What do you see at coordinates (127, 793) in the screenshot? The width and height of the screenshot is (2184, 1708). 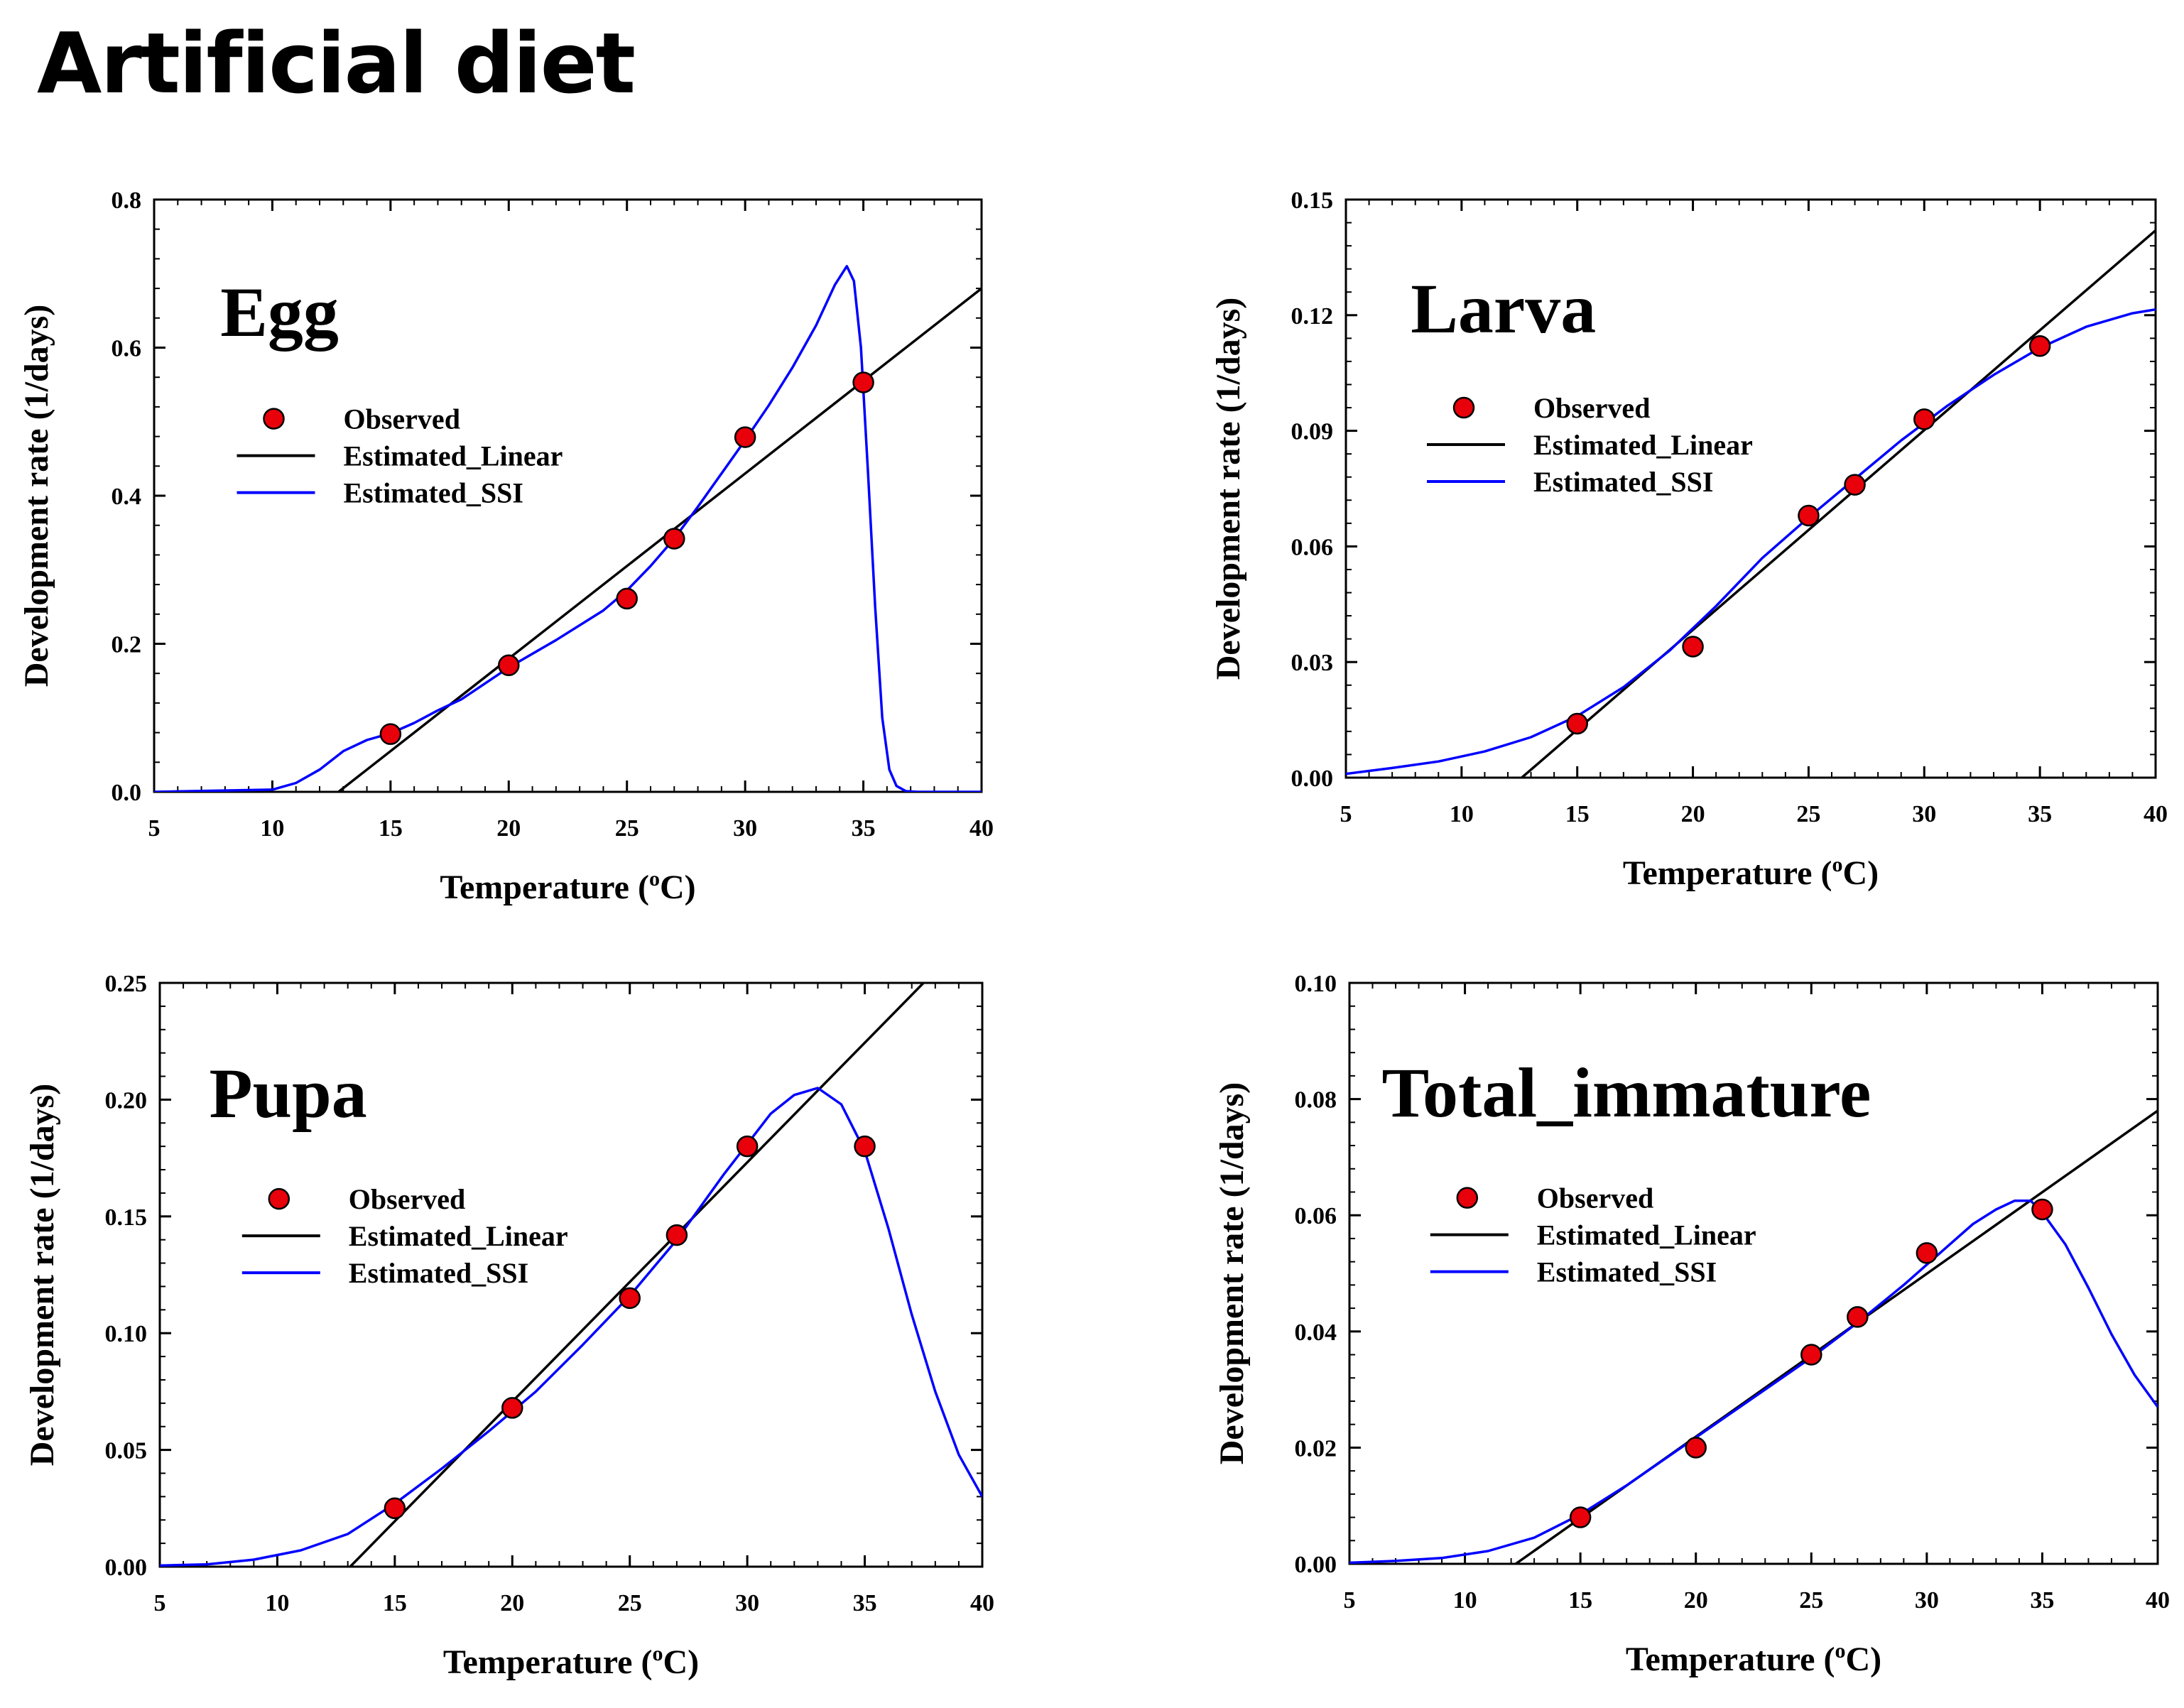 I see `y-tick-label: 0.0` at bounding box center [127, 793].